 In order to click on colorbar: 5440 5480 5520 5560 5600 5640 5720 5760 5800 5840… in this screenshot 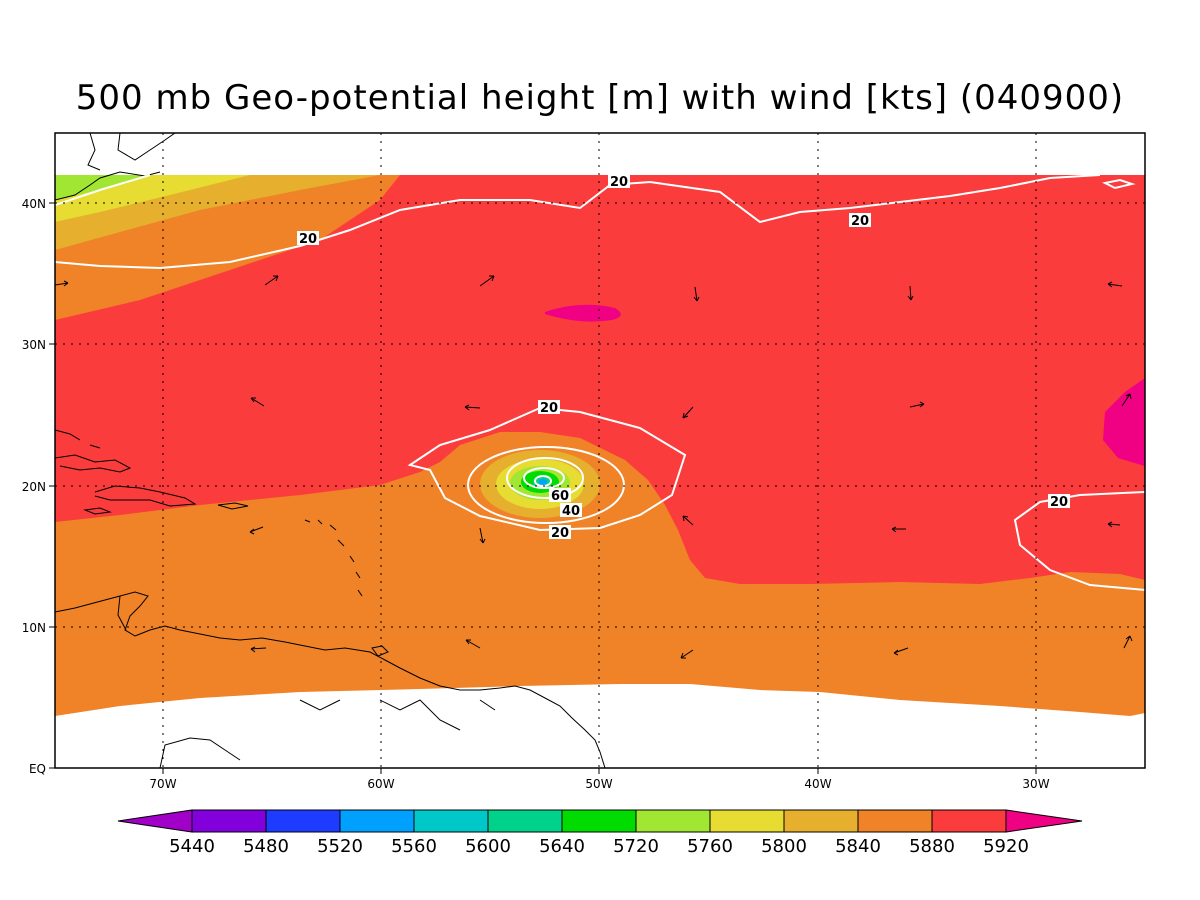, I will do `click(600, 833)`.